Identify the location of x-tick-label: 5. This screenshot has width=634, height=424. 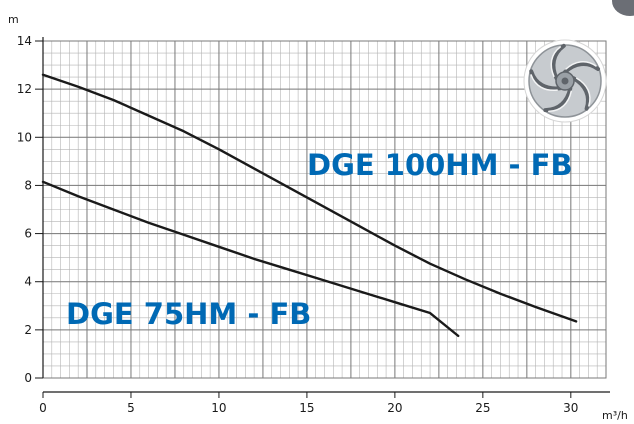
(131, 408).